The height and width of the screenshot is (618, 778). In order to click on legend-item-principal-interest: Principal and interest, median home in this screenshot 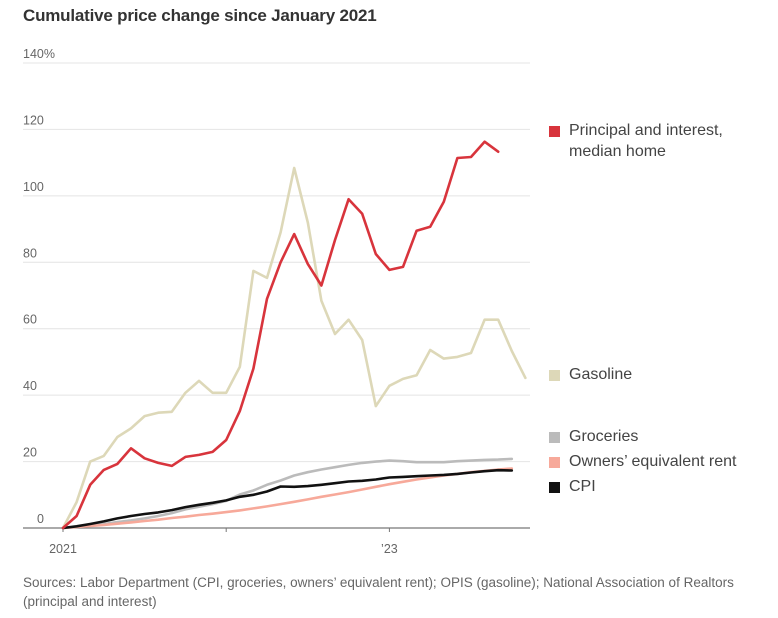, I will do `click(659, 141)`.